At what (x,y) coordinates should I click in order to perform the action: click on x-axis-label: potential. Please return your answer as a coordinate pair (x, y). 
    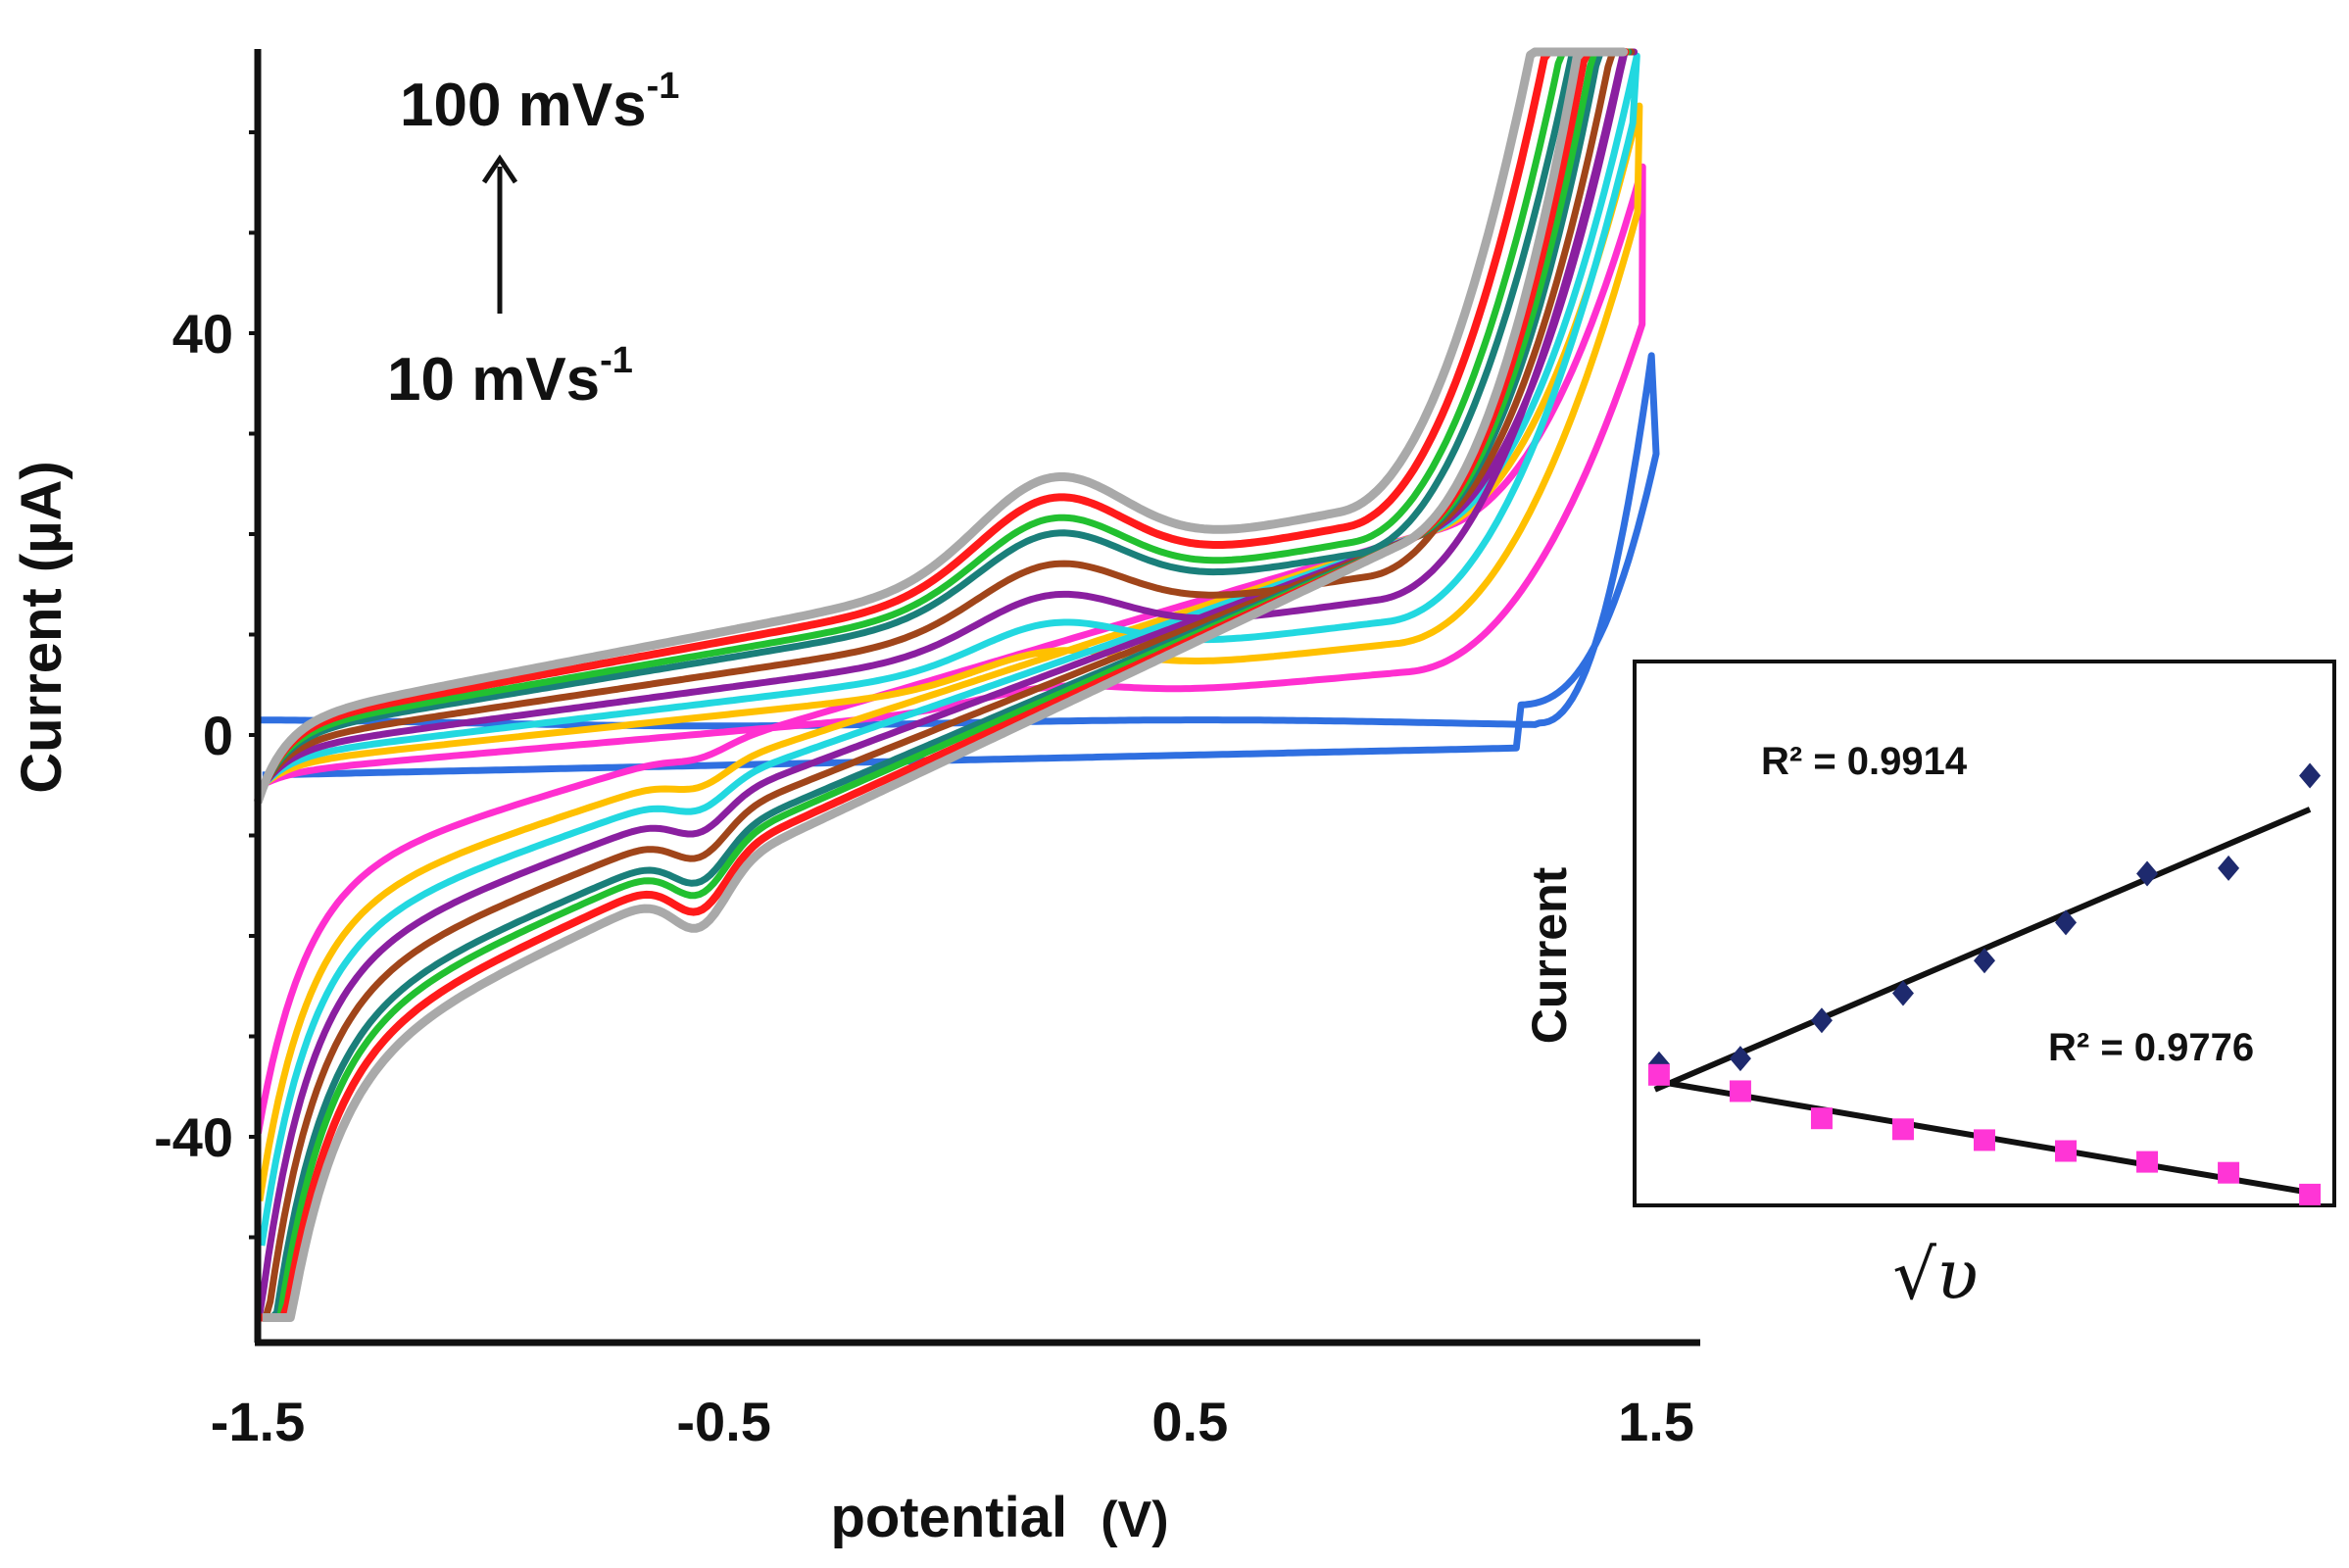
    Looking at the image, I should click on (949, 1517).